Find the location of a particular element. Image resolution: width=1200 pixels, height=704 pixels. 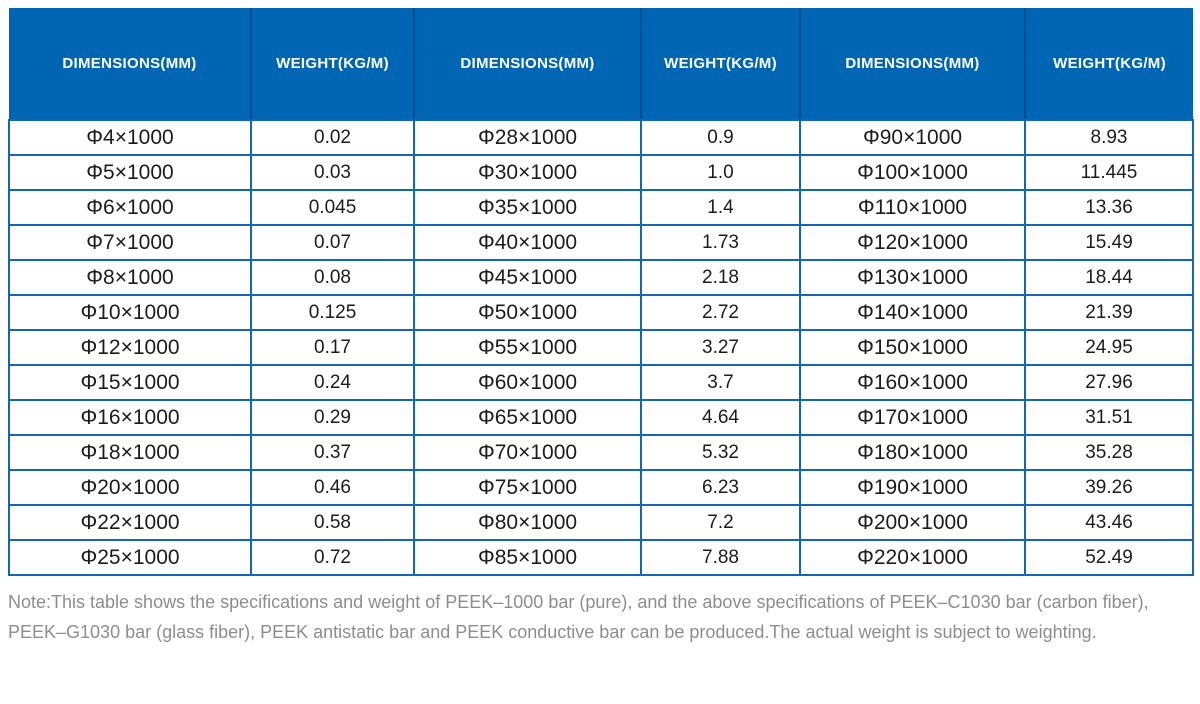

dimension-cell: Φ170×1000 is located at coordinates (912, 417).